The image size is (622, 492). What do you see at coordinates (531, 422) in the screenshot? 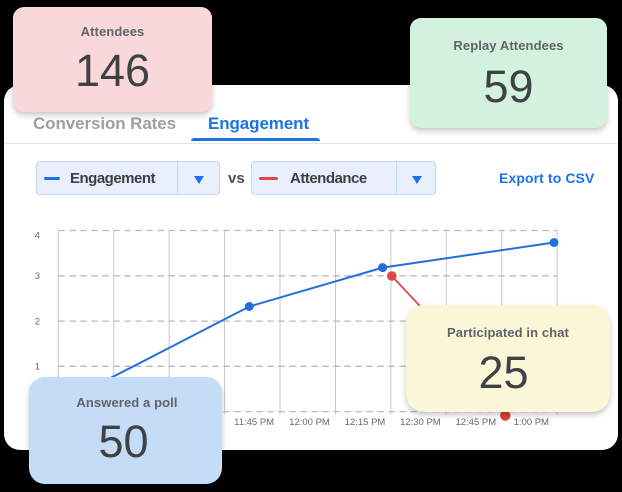
I see `svg-text: 1:00 PM` at bounding box center [531, 422].